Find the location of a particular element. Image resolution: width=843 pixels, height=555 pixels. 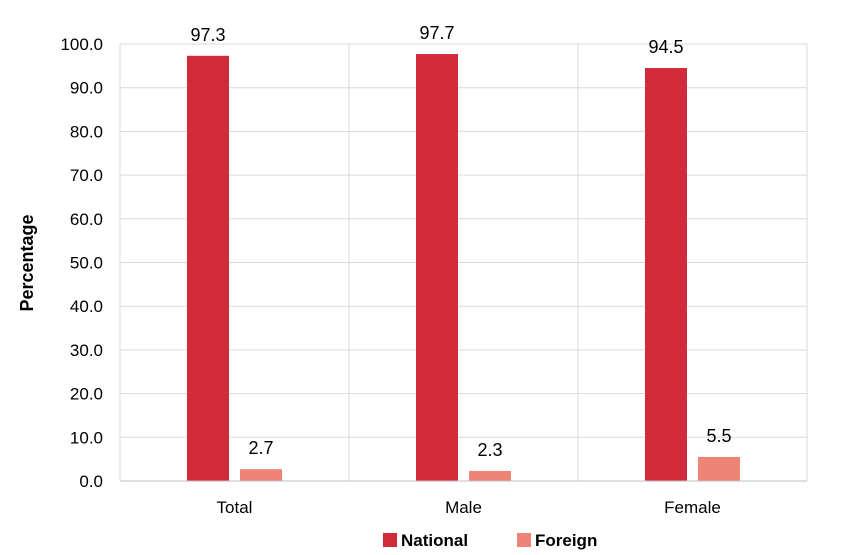

y-tick-label: 10.0 is located at coordinates (86, 437).